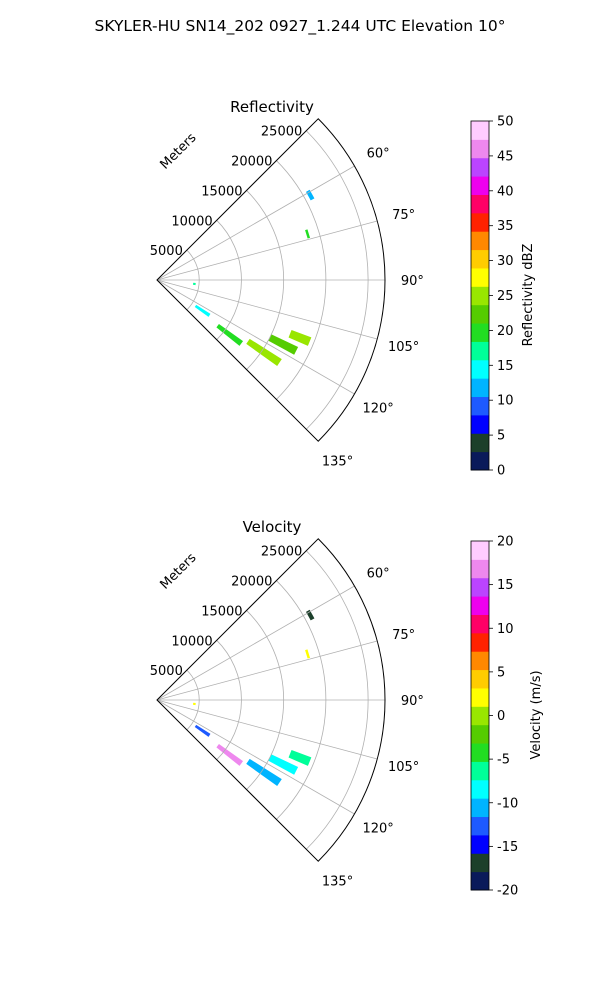 Image resolution: width=600 pixels, height=1000 pixels. I want to click on colorbar-tick-label: 40, so click(505, 191).